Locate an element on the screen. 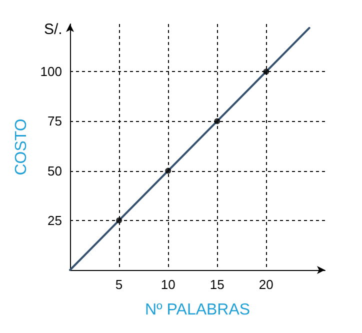 The height and width of the screenshot is (333, 362). x-tick-label: 5 is located at coordinates (119, 284).